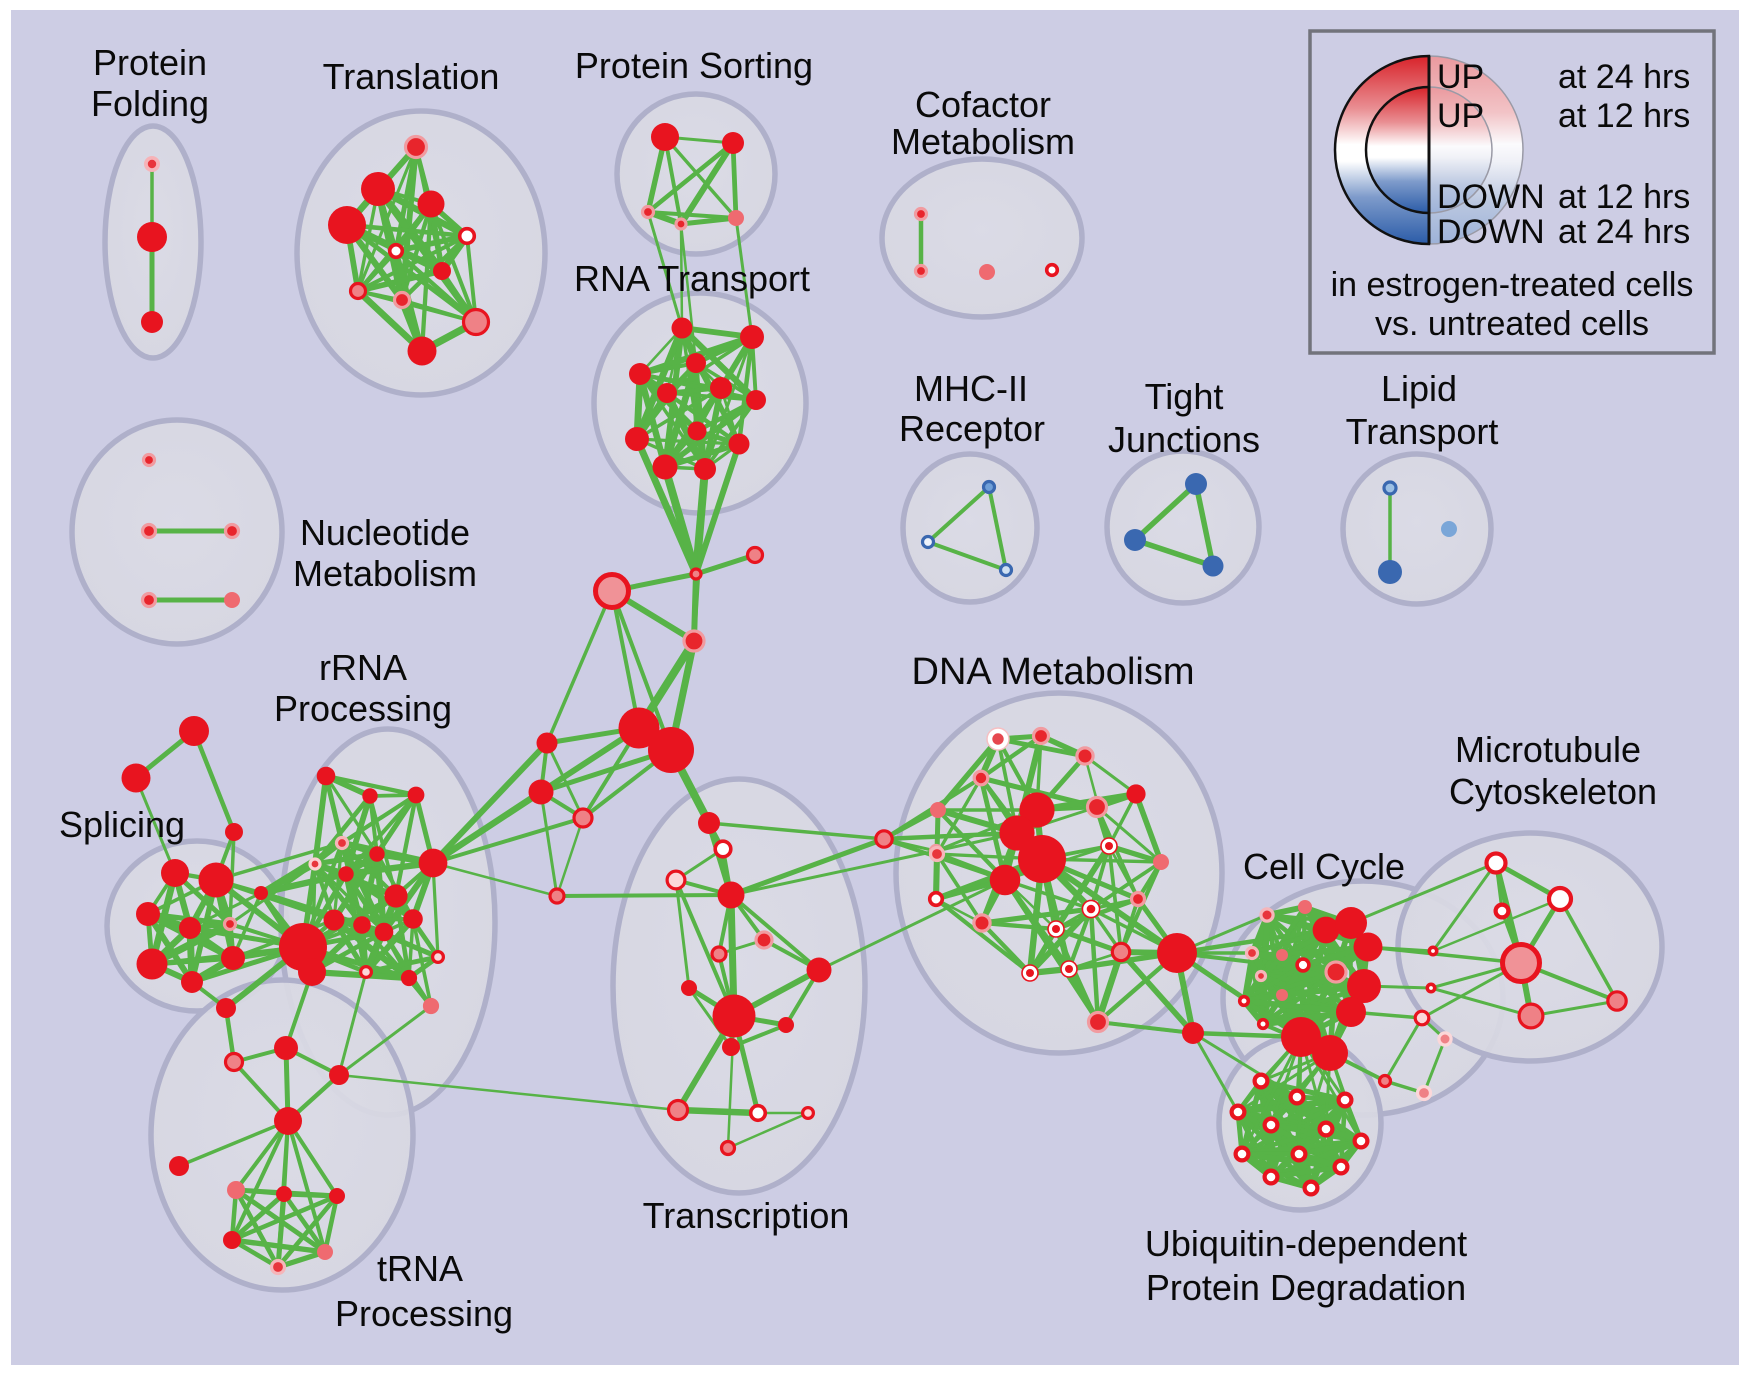 The image size is (1750, 1376). Describe the element at coordinates (983, 104) in the screenshot. I see `svg-text: Cofactor` at that location.